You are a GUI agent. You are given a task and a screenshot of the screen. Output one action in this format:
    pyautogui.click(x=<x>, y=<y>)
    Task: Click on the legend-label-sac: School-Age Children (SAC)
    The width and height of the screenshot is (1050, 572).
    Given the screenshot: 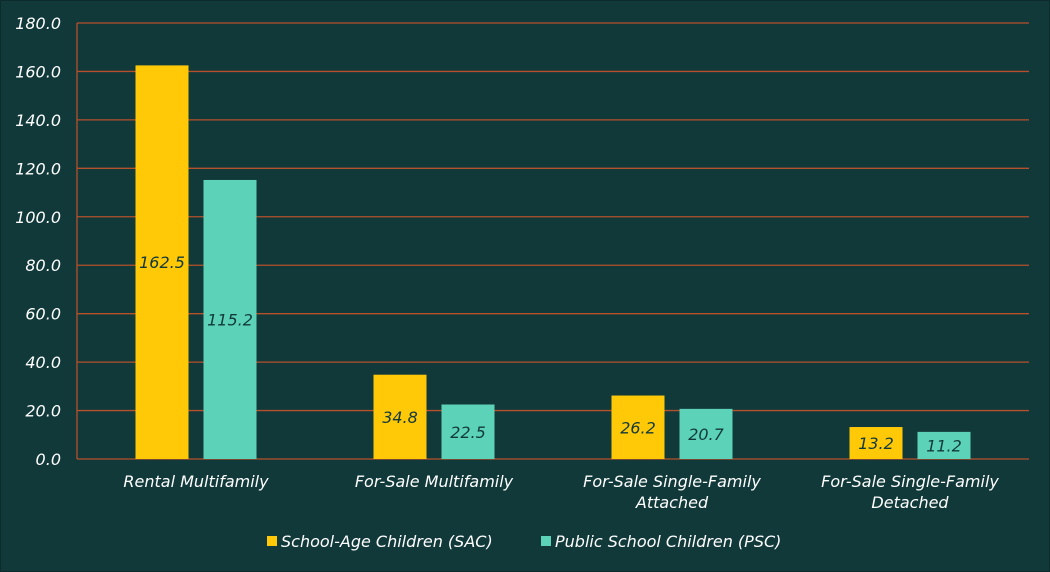 What is the action you would take?
    pyautogui.click(x=387, y=541)
    